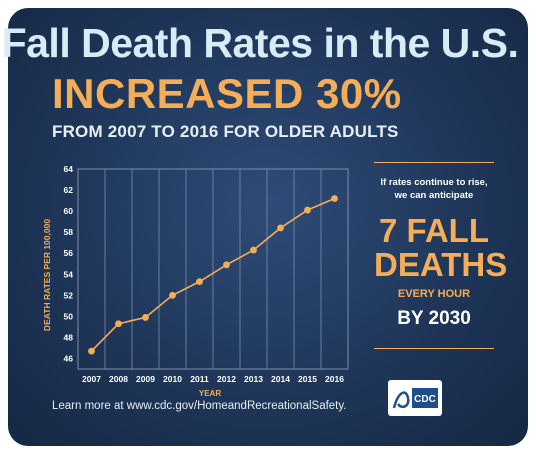  I want to click on callout-big-line2: DEATHS, so click(441, 264).